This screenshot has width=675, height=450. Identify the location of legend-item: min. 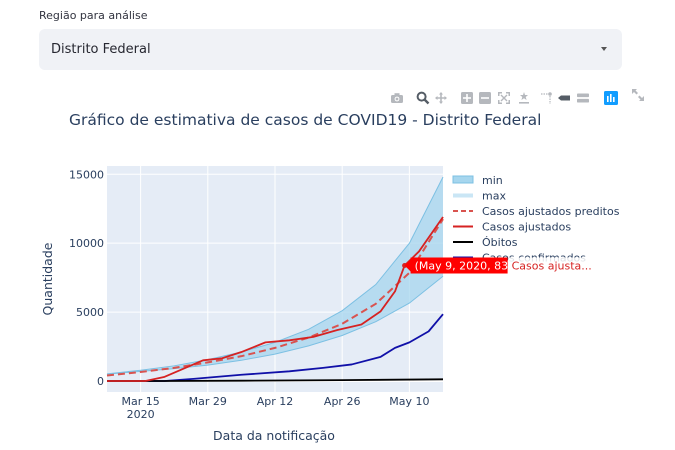
(477, 180).